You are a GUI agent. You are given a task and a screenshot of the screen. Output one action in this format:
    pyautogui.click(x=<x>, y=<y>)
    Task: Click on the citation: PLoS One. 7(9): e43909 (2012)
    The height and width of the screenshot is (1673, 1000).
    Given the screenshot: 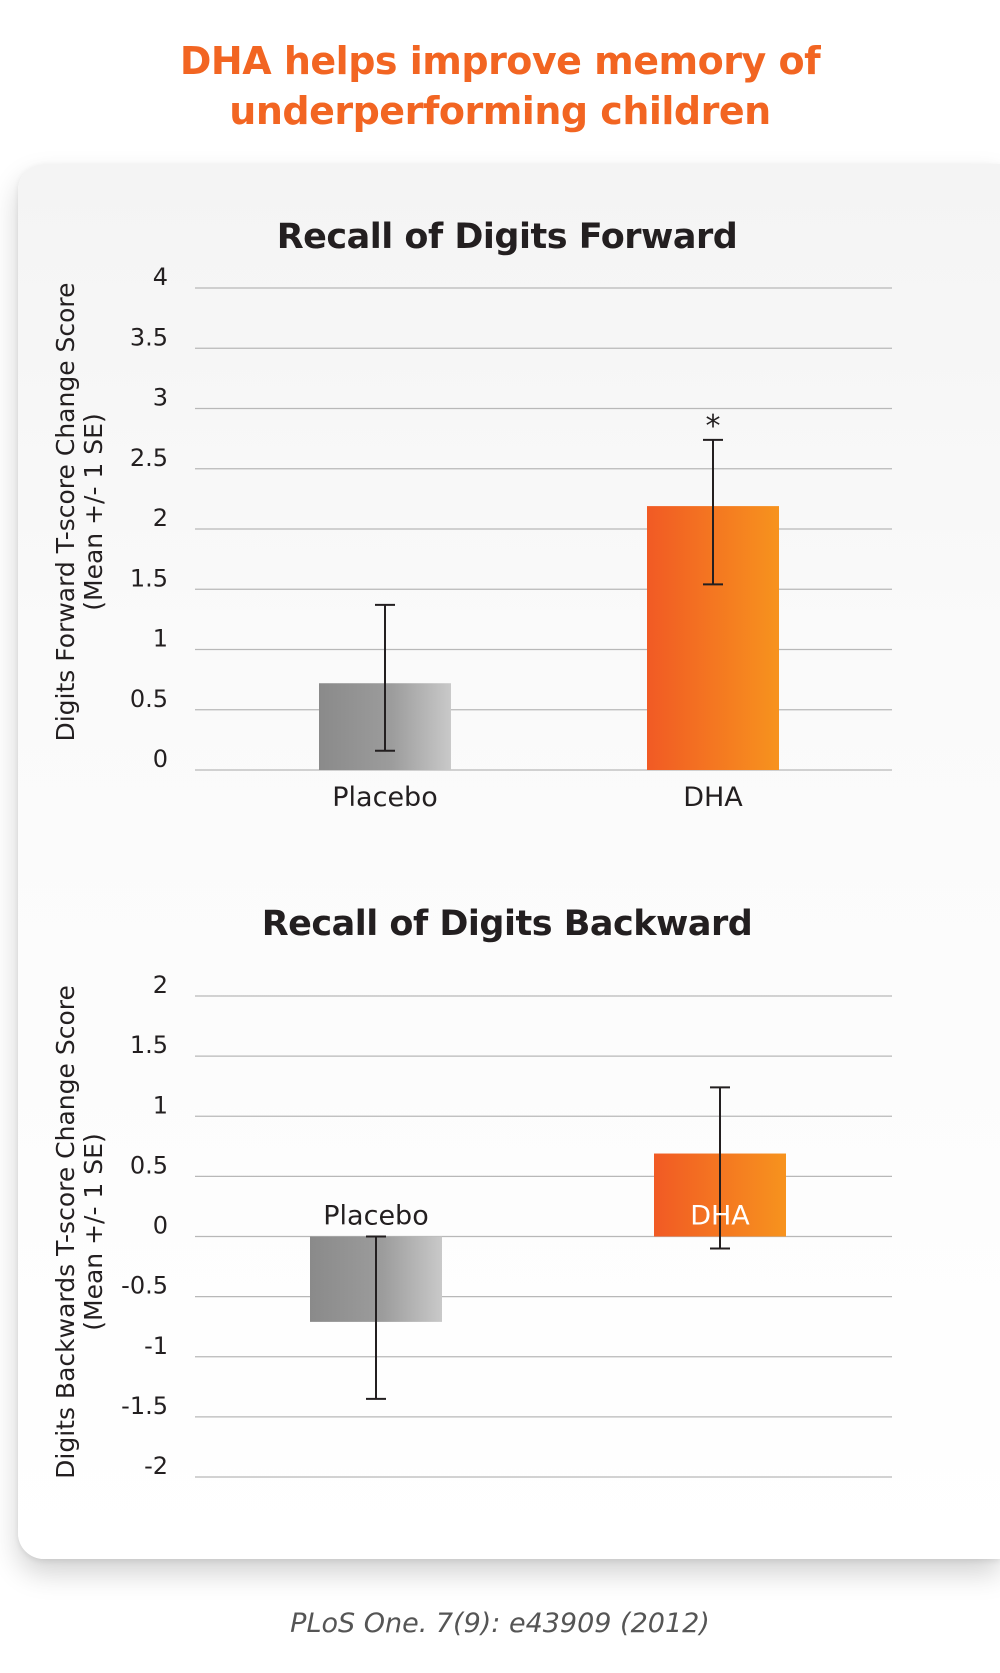 What is the action you would take?
    pyautogui.click(x=500, y=1623)
    